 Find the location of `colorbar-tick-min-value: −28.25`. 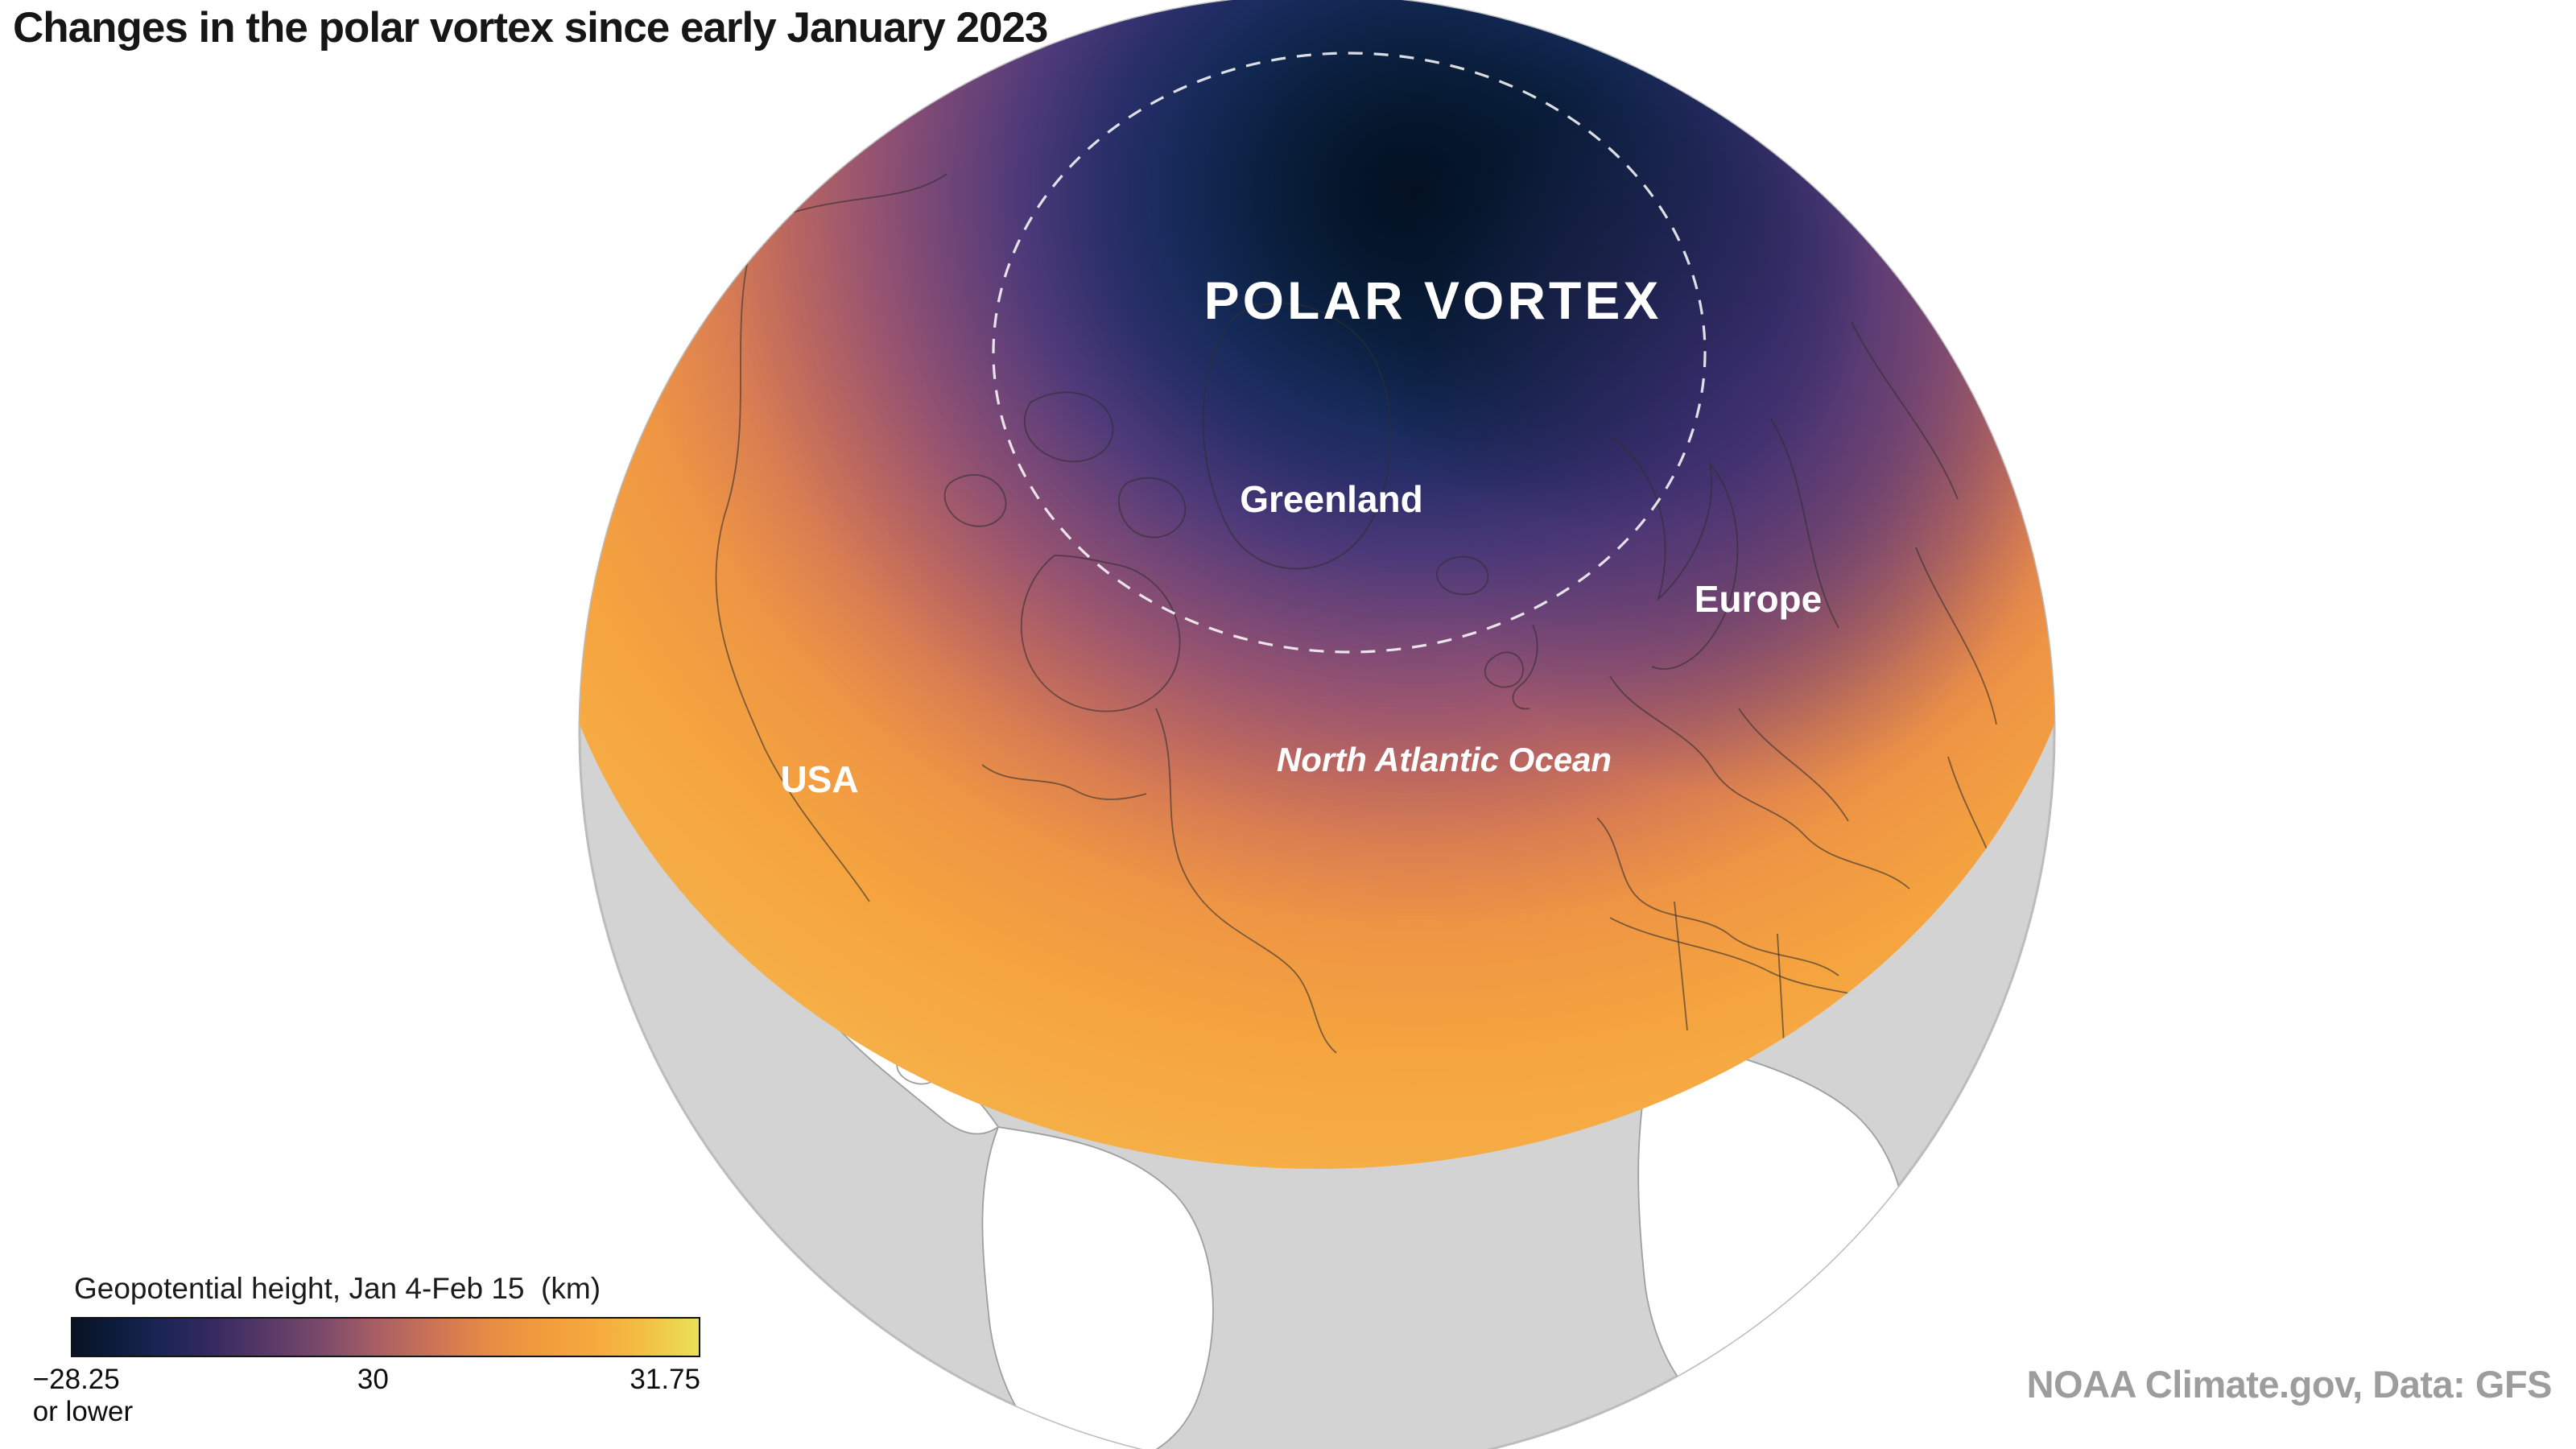

colorbar-tick-min-value: −28.25 is located at coordinates (76, 1379).